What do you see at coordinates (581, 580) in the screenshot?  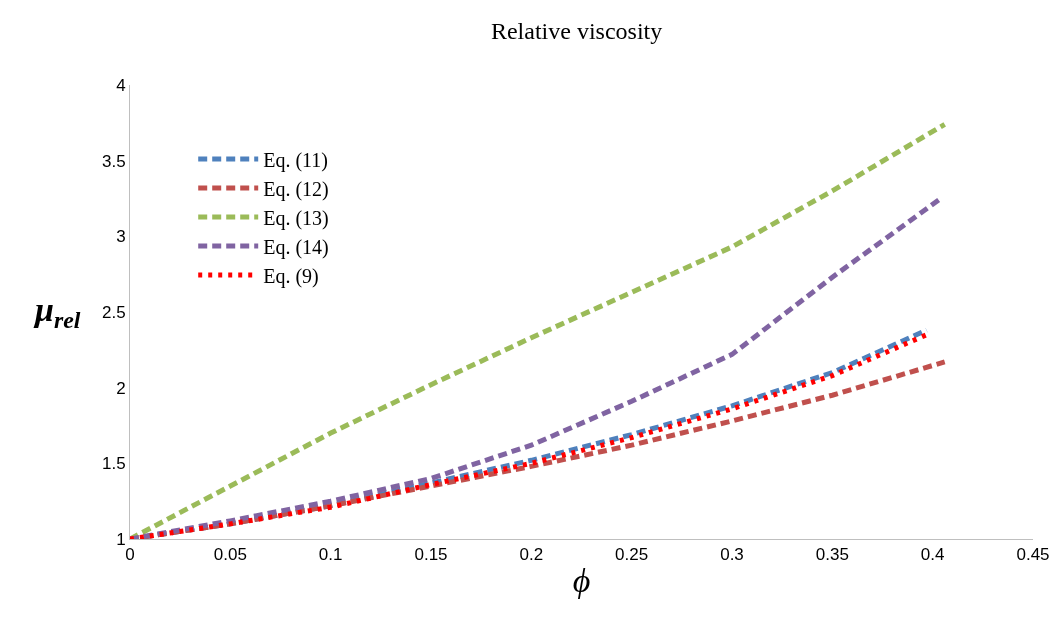 I see `x-axis-title: ϕ` at bounding box center [581, 580].